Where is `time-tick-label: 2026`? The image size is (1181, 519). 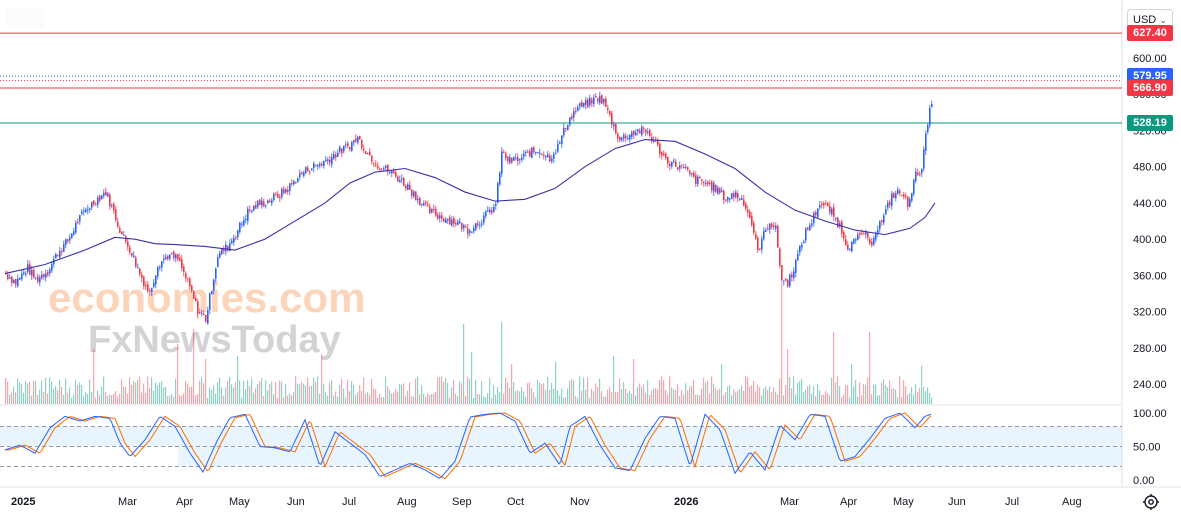 time-tick-label: 2026 is located at coordinates (686, 502).